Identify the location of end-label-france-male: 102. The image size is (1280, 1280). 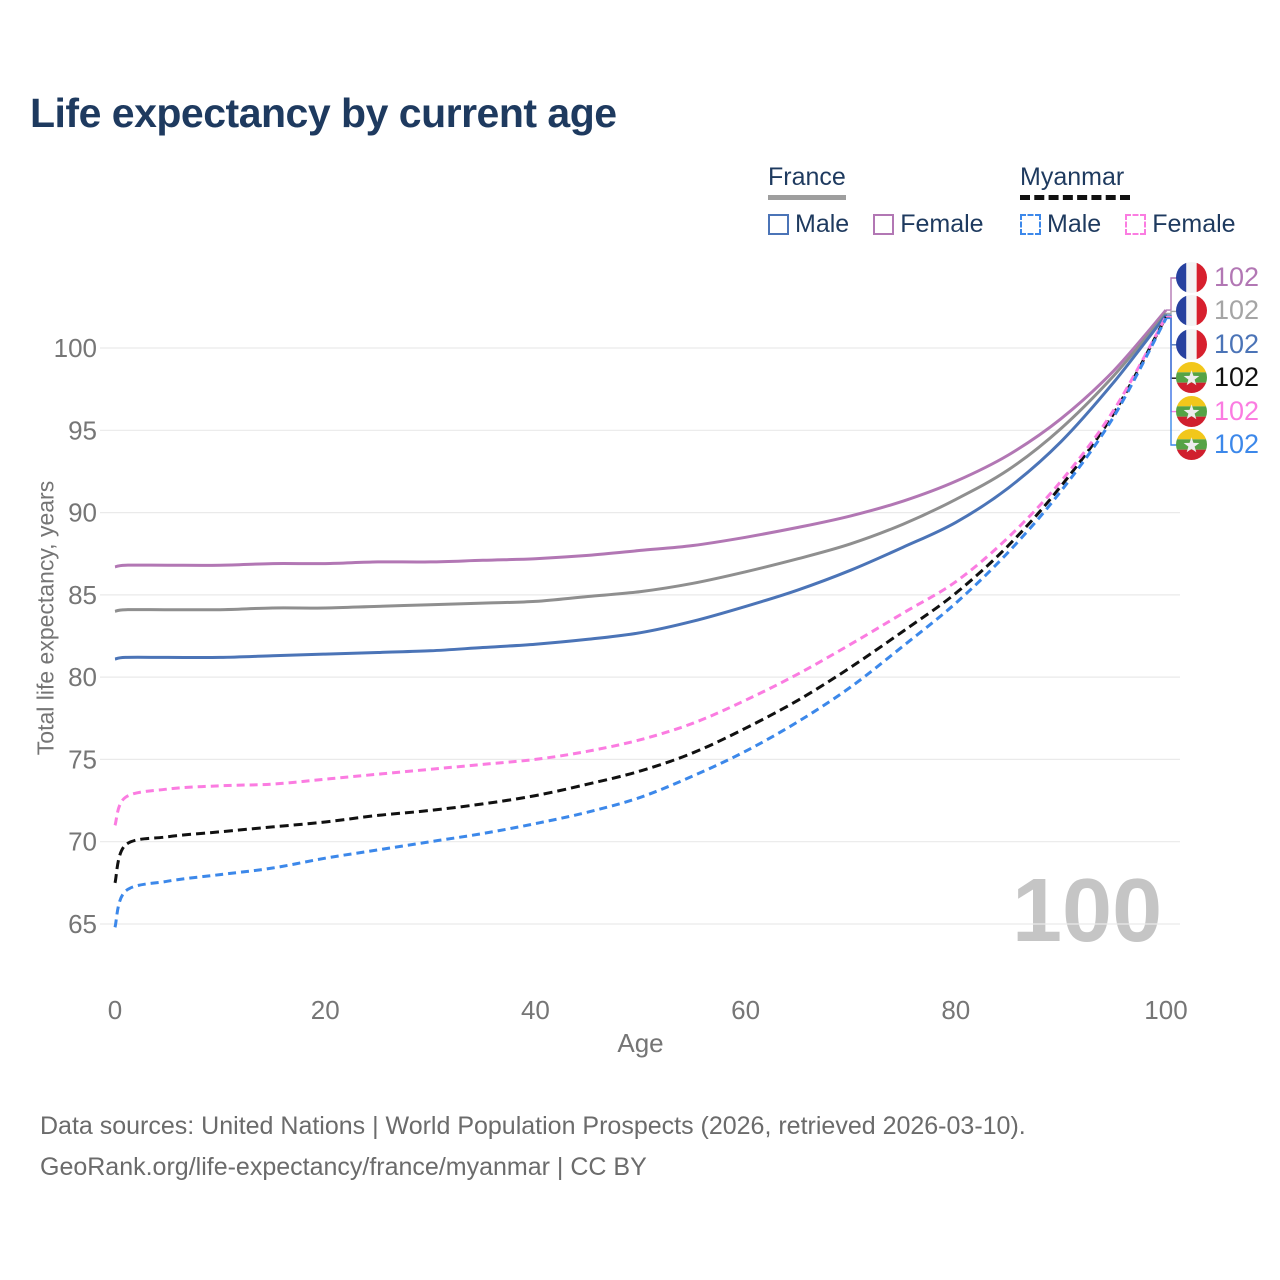
(1217, 344).